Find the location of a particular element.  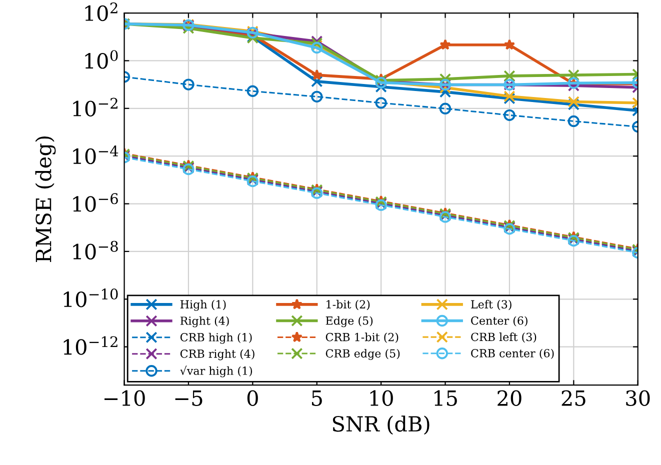

legend-label: √var high (1) is located at coordinates (216, 372).